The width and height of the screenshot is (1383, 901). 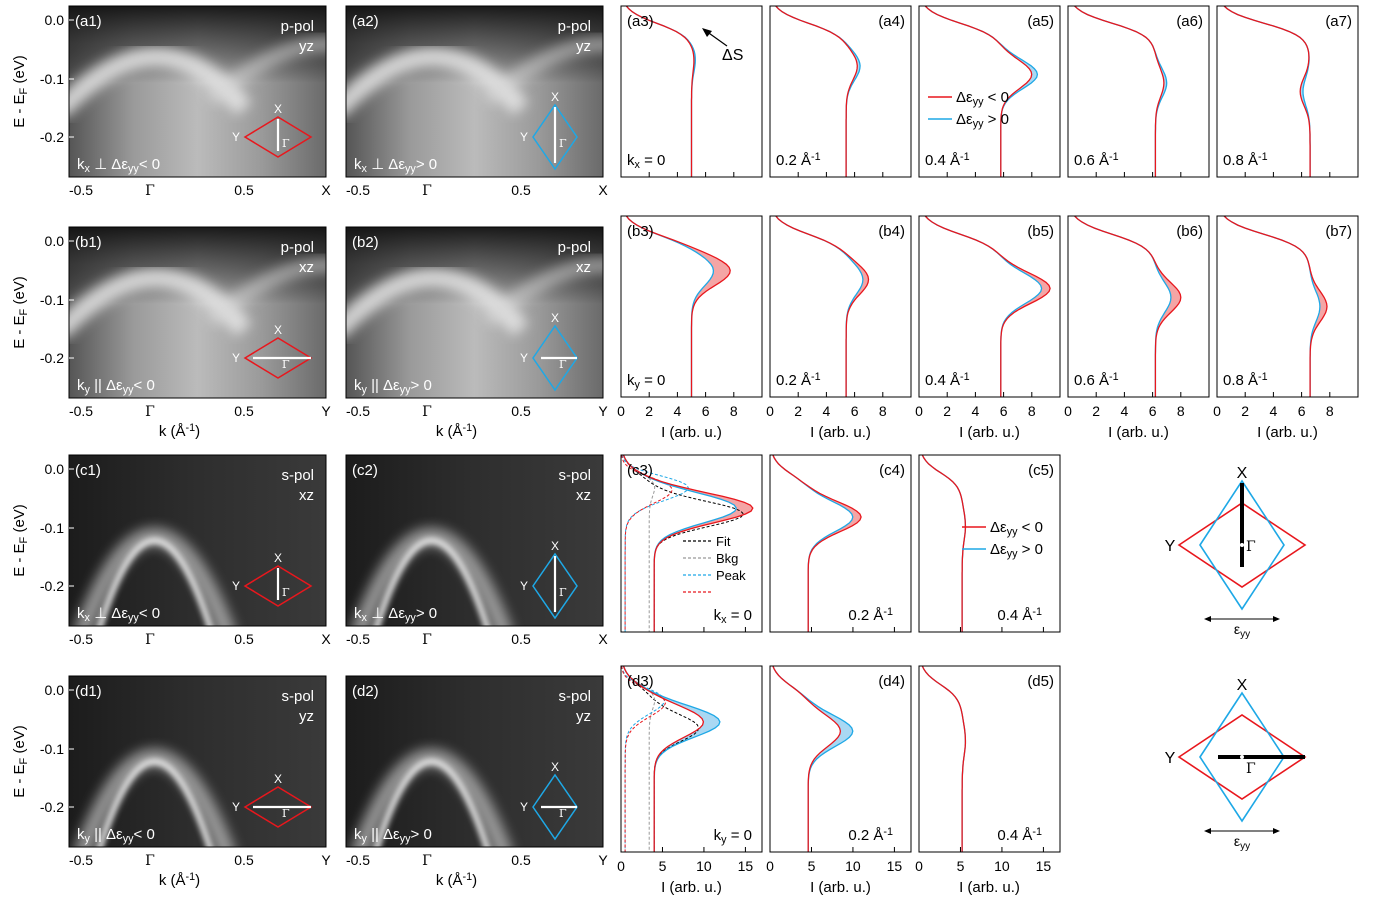 What do you see at coordinates (19, 559) in the screenshot?
I see `text-part: E - E` at bounding box center [19, 559].